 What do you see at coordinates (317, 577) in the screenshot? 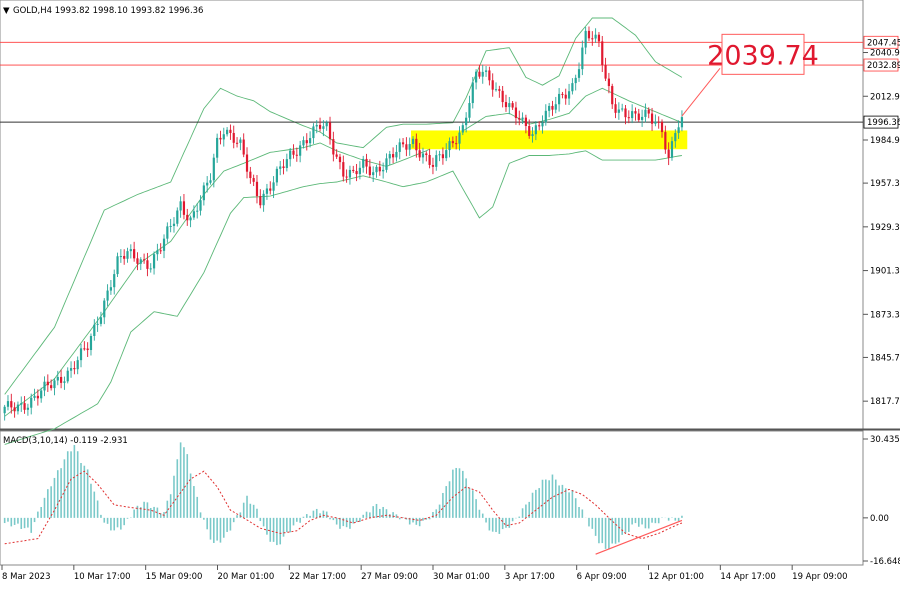
I see `time-tick-label: 22 Mar 17:00` at bounding box center [317, 577].